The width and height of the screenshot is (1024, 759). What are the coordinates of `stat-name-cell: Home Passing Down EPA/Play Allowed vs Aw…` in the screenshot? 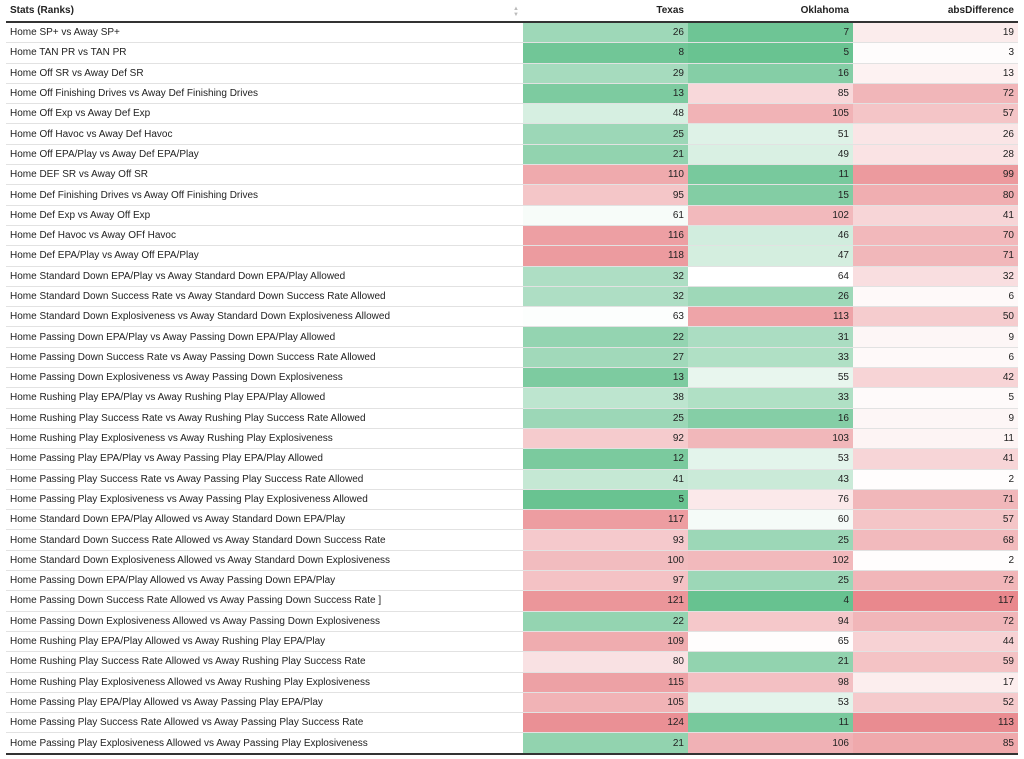 It's located at (264, 581).